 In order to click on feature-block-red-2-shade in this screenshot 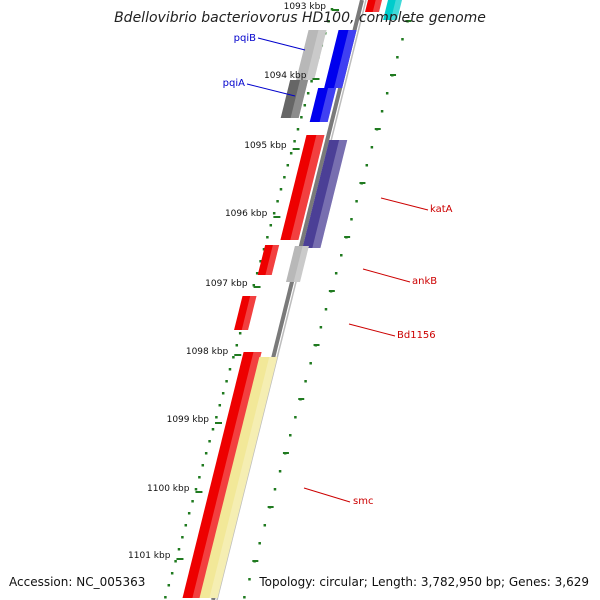, I will do `click(307, 187)`.